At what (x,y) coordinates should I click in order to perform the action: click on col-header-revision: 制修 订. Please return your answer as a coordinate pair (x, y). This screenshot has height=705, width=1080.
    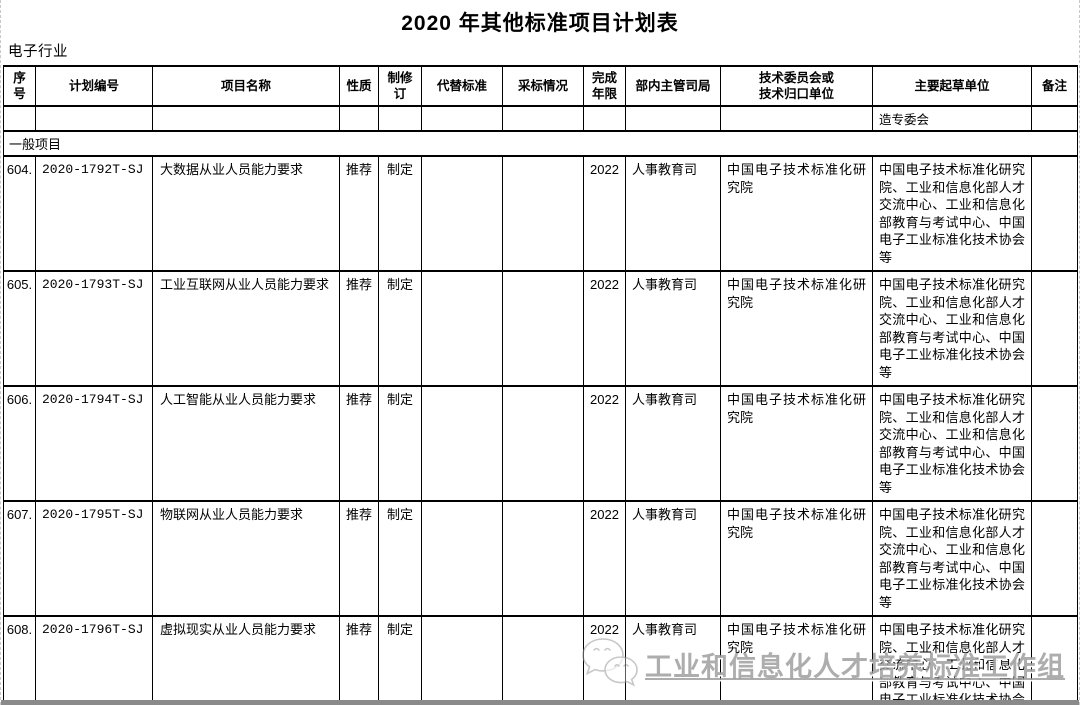
    Looking at the image, I should click on (400, 86).